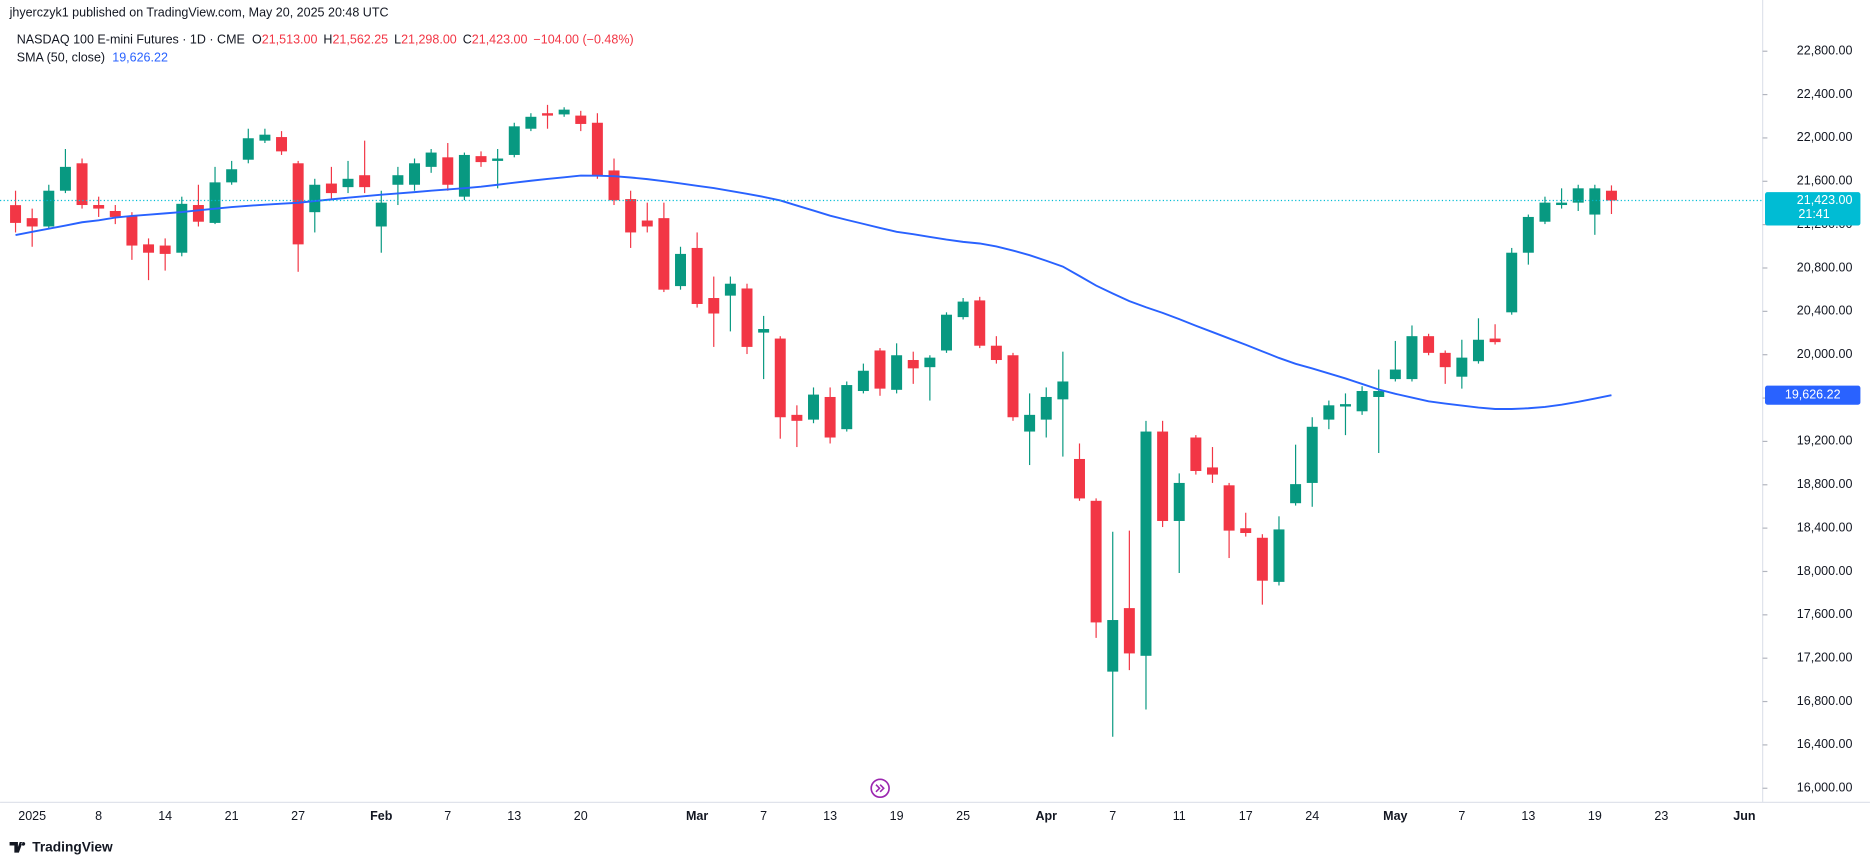  I want to click on sma-legend: SMA (50, close) 19,626.22, so click(92, 58).